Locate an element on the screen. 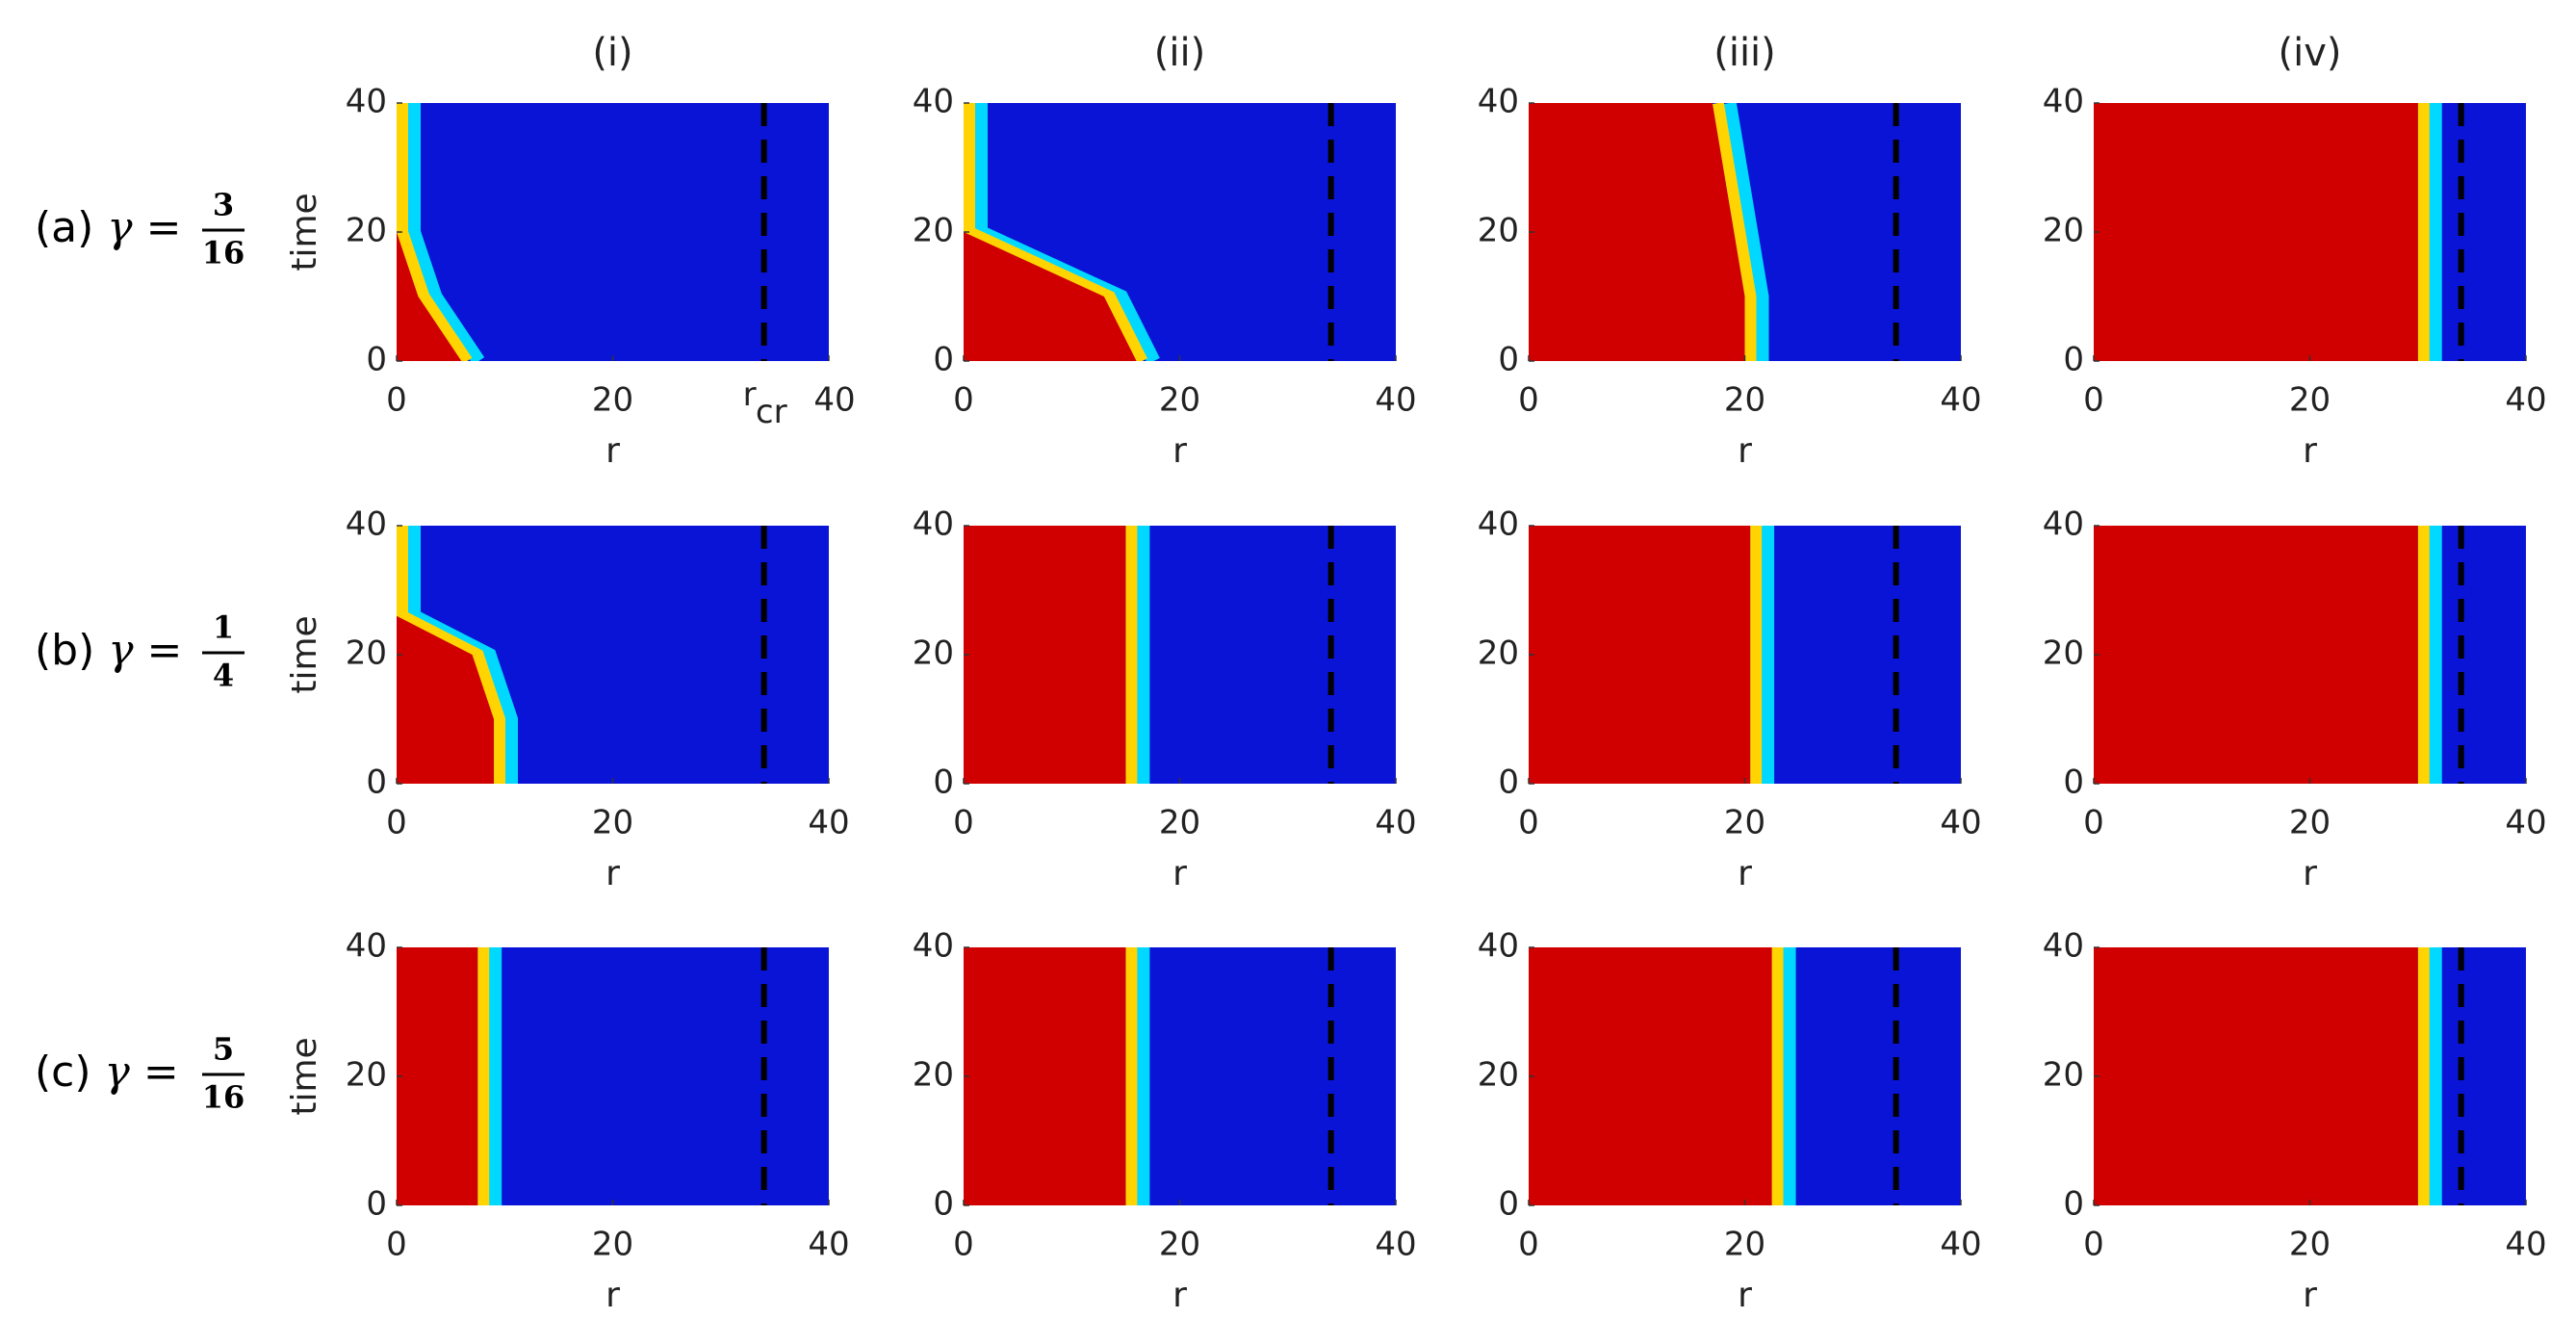 The image size is (2576, 1319). row-label: (b) γ = is located at coordinates (109, 651).